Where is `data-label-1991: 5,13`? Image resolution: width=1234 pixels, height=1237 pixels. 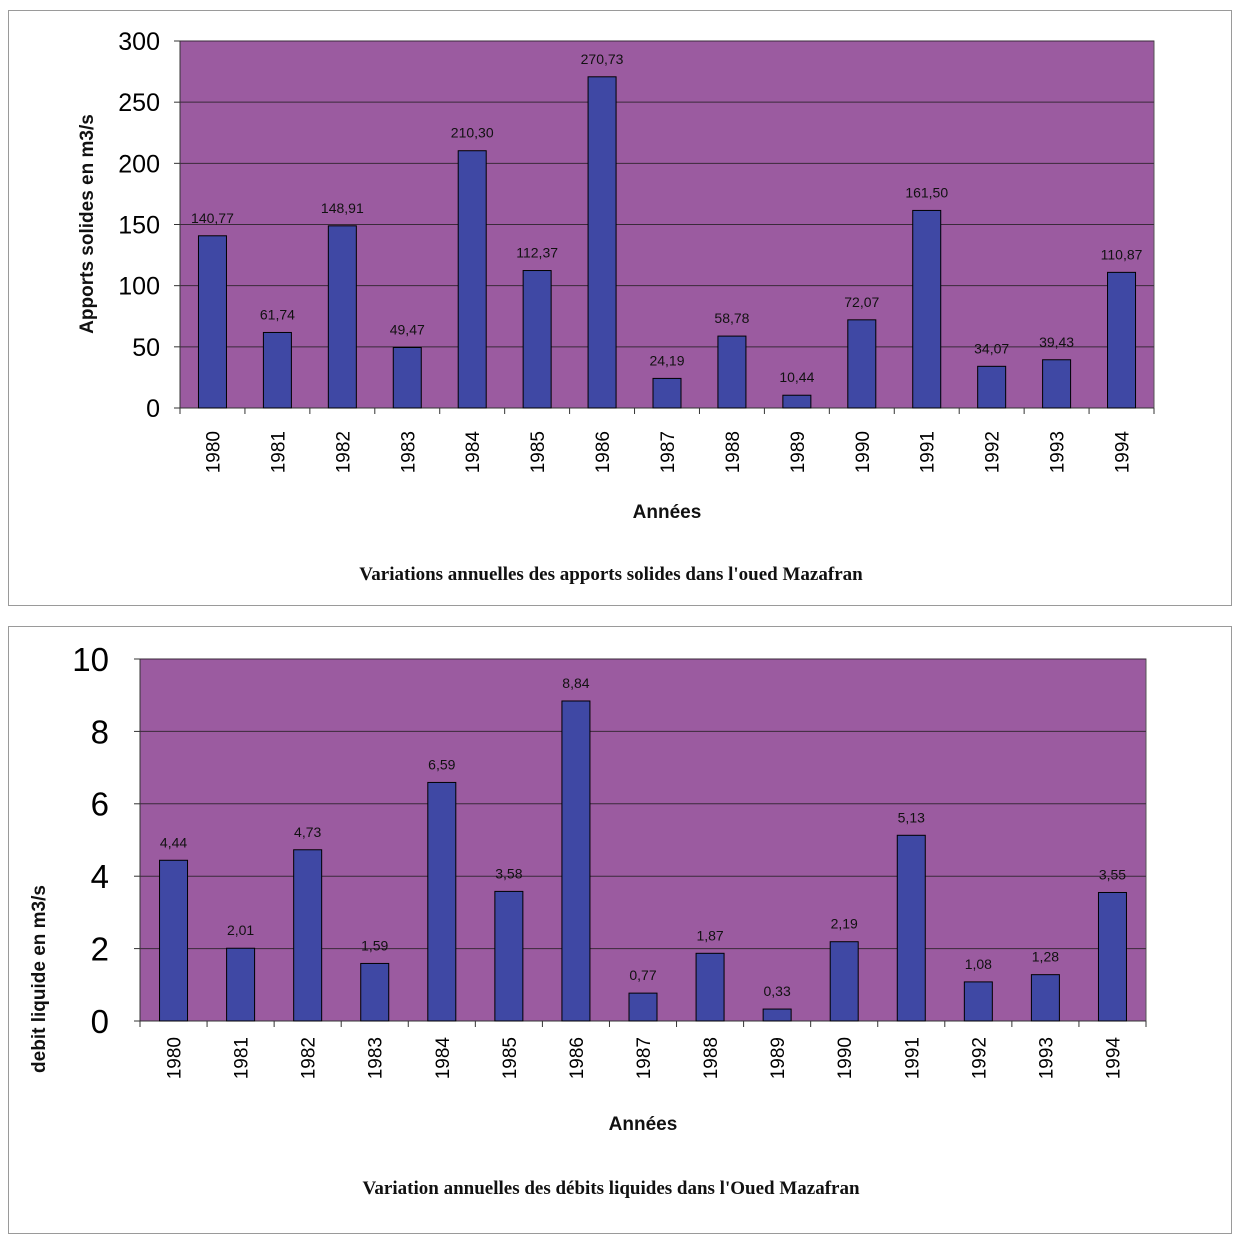 data-label-1991: 5,13 is located at coordinates (911, 817).